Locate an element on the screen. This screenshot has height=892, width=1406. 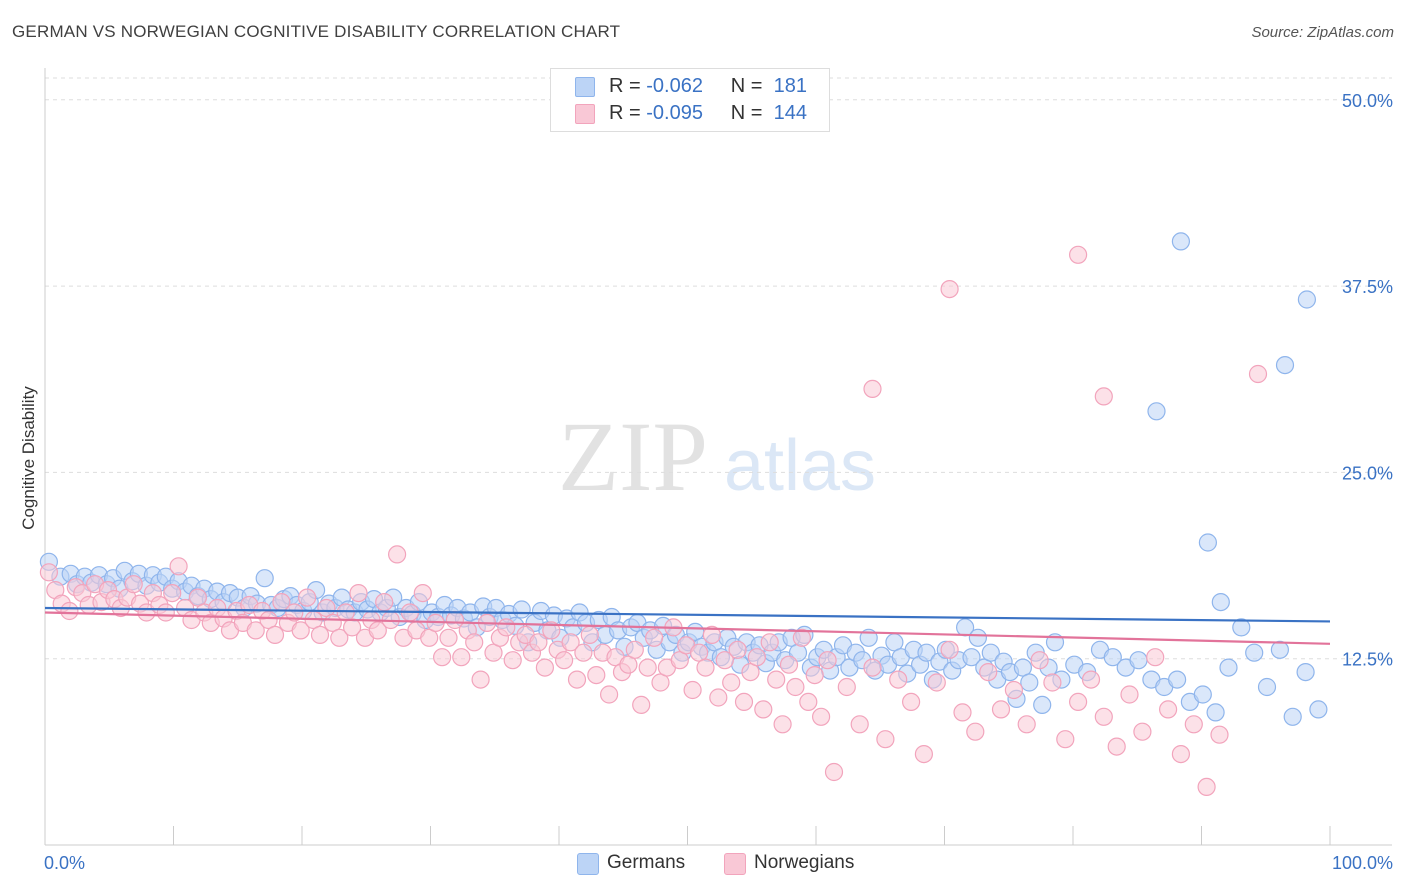
bottom-legend-swatch-norwegians is located at coordinates (735, 864).